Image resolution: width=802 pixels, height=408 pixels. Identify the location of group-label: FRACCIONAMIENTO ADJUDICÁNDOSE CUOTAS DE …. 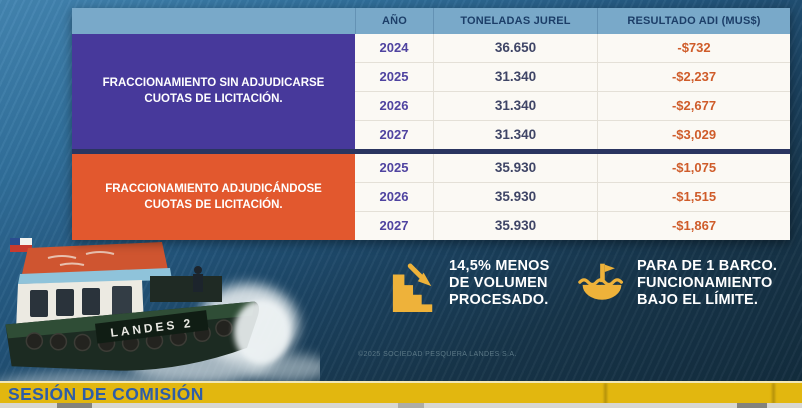
(213, 196).